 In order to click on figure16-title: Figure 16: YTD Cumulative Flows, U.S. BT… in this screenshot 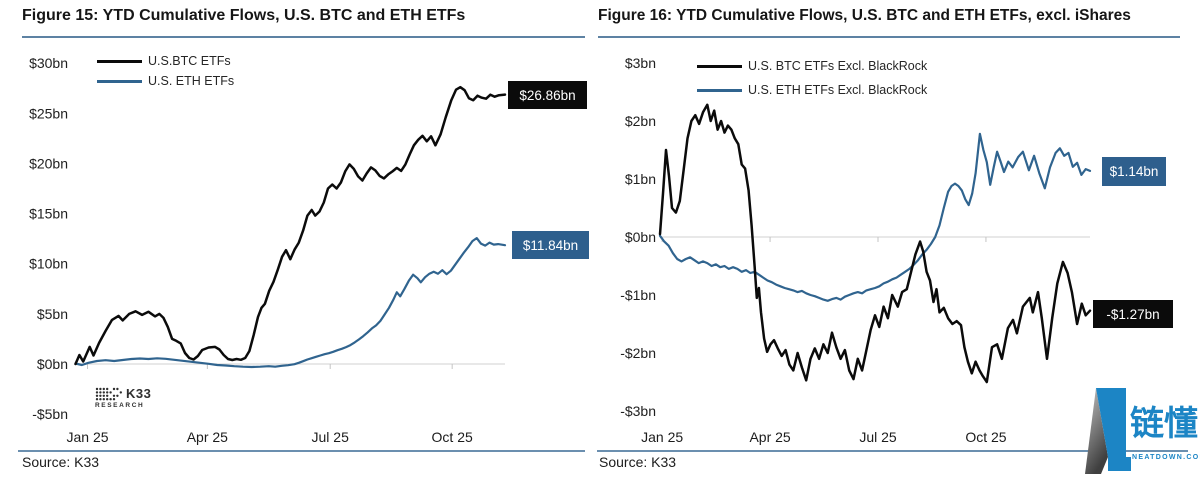, I will do `click(864, 15)`.